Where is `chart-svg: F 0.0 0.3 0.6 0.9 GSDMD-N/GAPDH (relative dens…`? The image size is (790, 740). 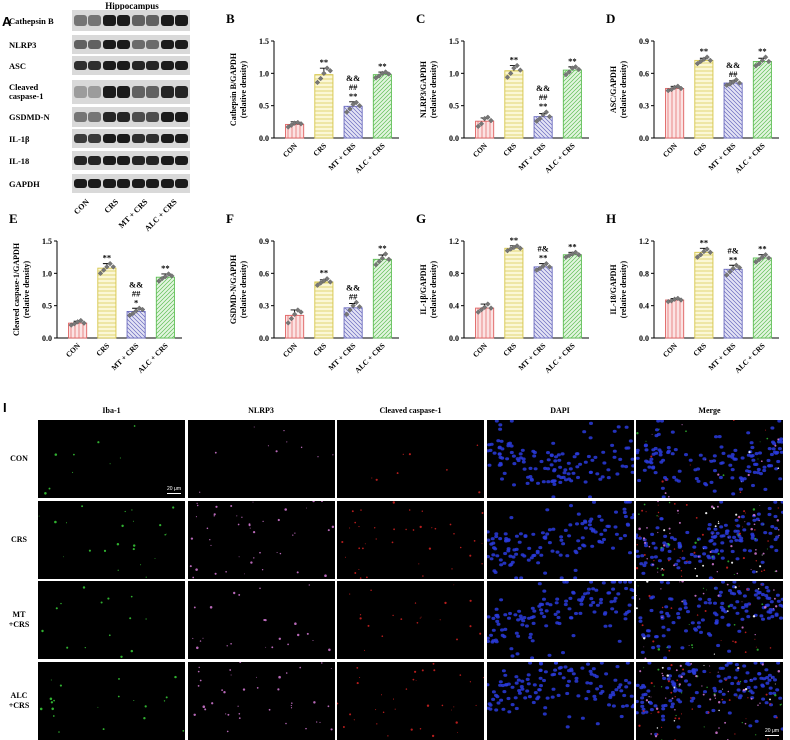 chart-svg: F 0.0 0.3 0.6 0.9 GSDMD-N/GAPDH (relative dens… is located at coordinates (312, 293).